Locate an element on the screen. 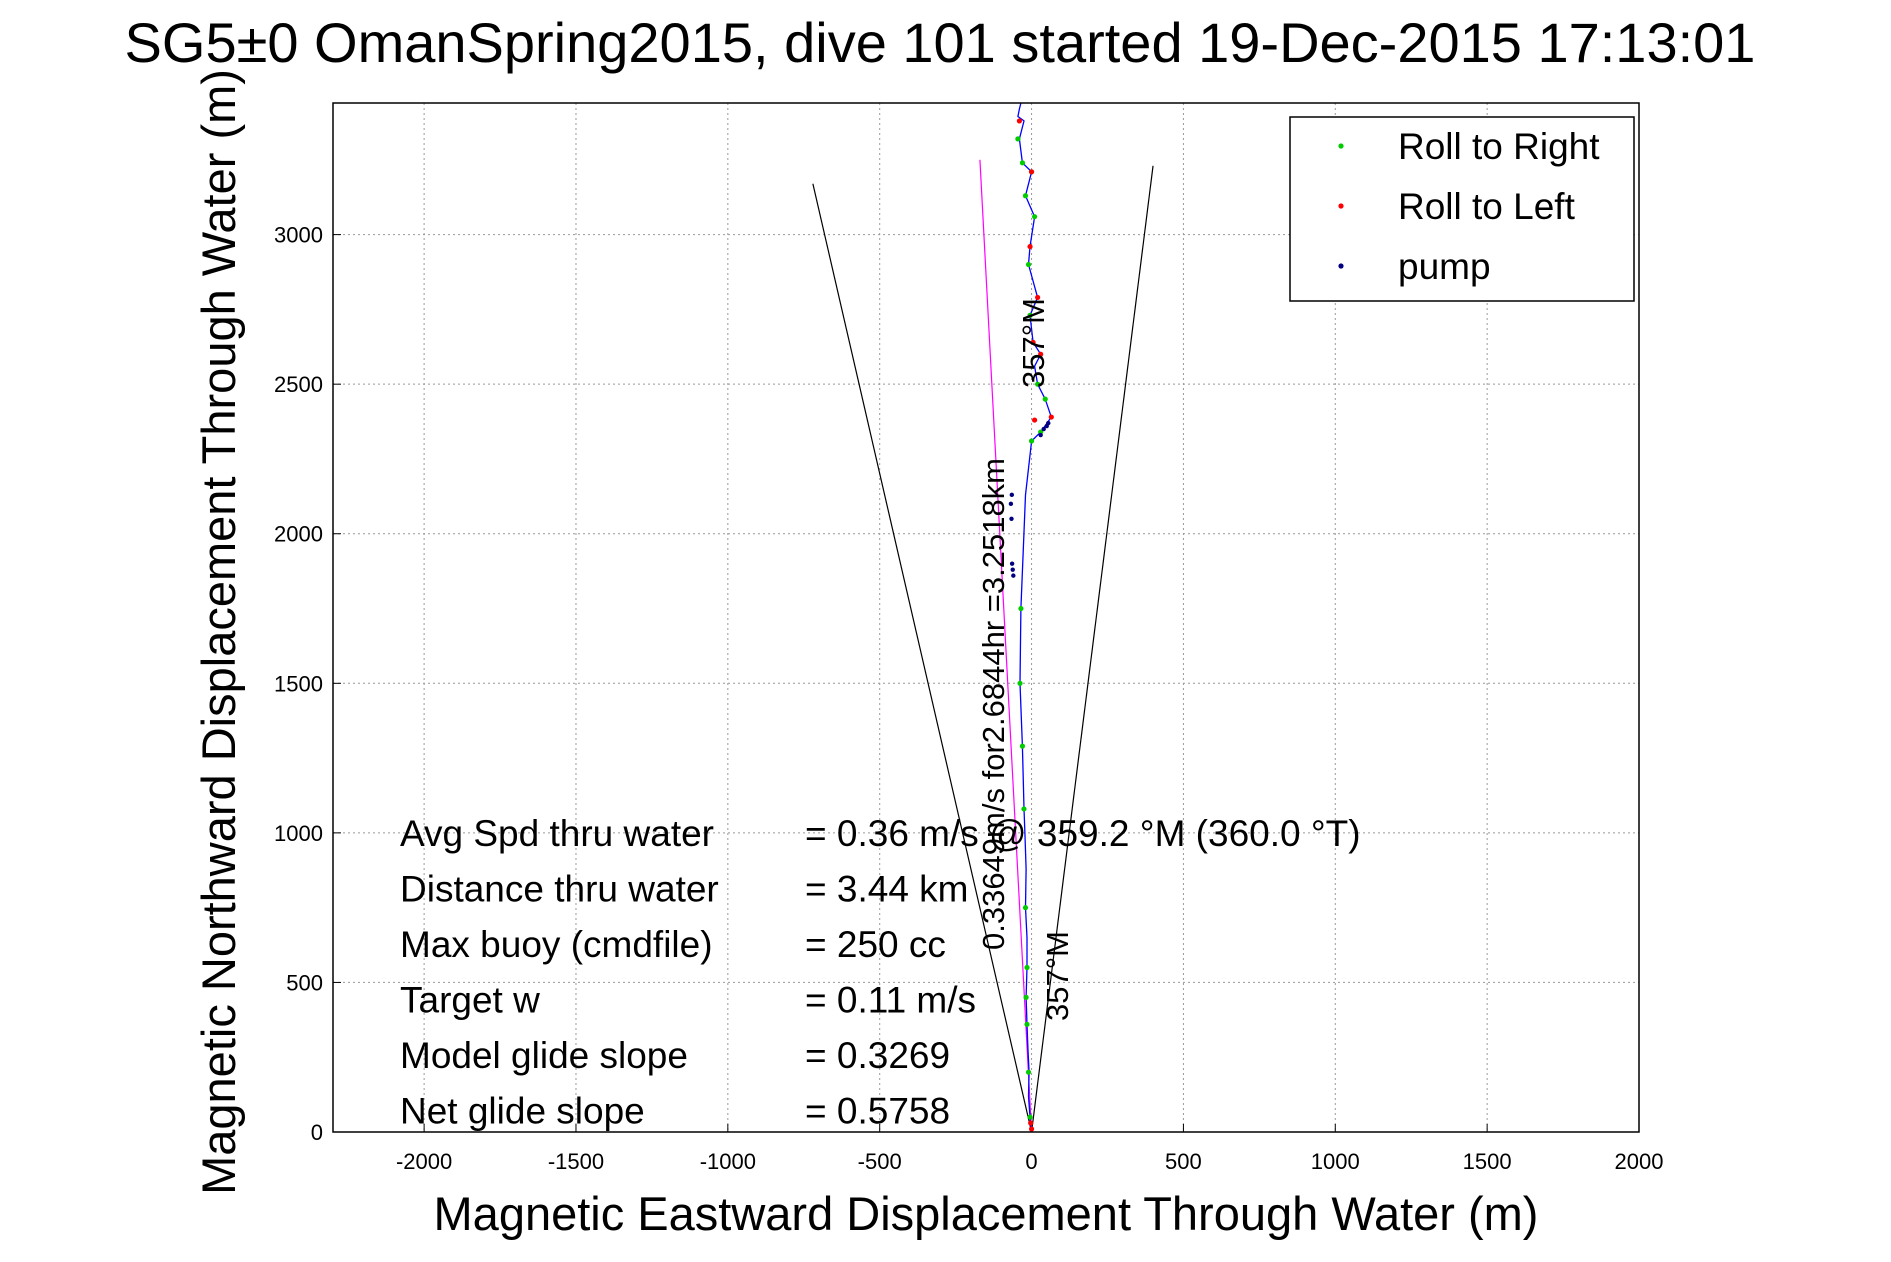 This screenshot has height=1262, width=1891. stat-label: Target w is located at coordinates (470, 1000).